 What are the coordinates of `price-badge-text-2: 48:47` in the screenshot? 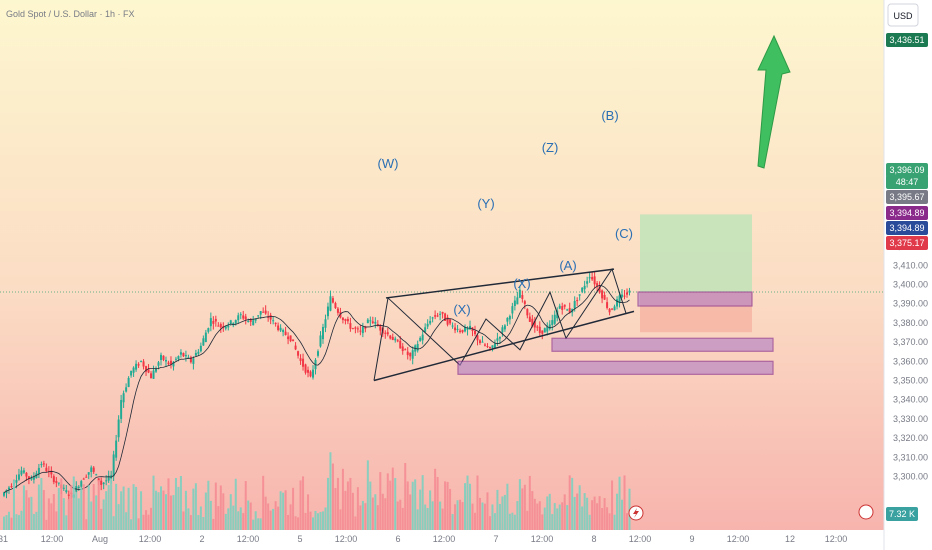 It's located at (907, 182).